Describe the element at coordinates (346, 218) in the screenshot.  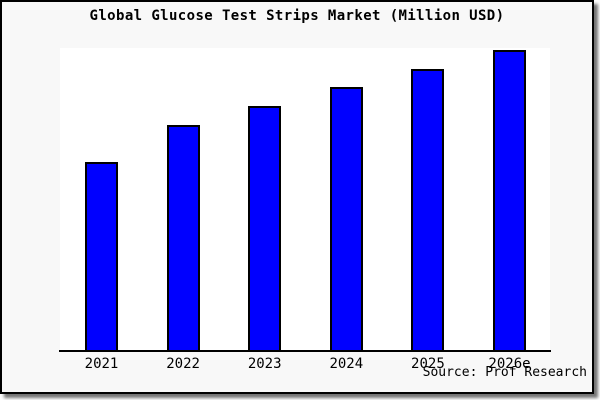
I see `bar-2024` at that location.